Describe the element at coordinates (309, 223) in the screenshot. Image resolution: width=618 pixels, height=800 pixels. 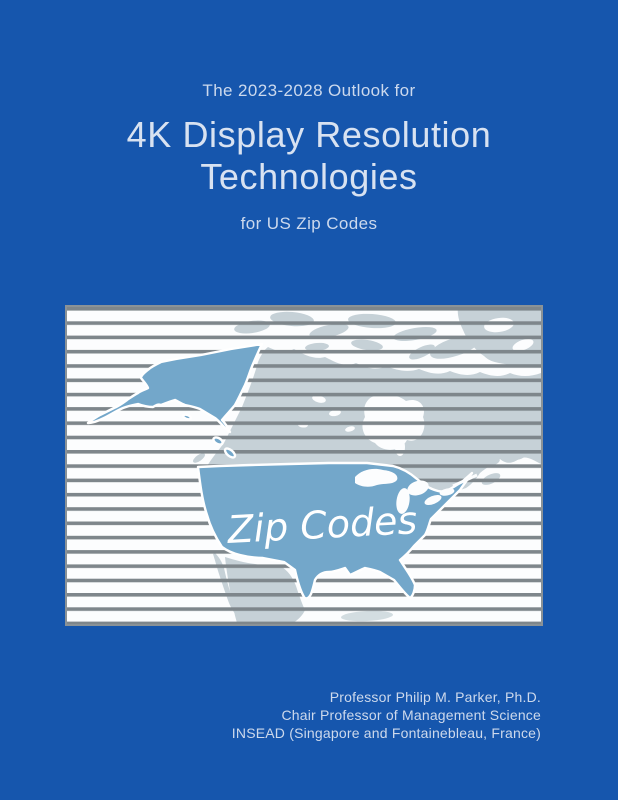
I see `subtitle: for US Zip Codes` at that location.